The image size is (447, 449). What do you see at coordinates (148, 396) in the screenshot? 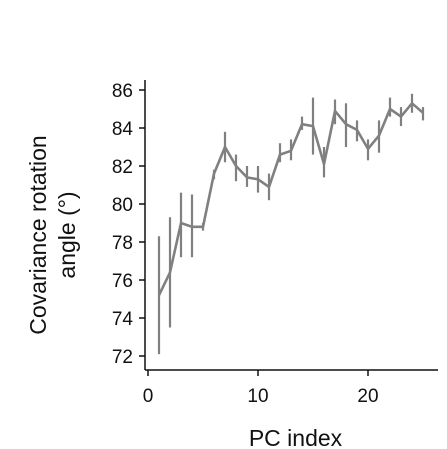
I see `x-tick-label: 0` at bounding box center [148, 396].